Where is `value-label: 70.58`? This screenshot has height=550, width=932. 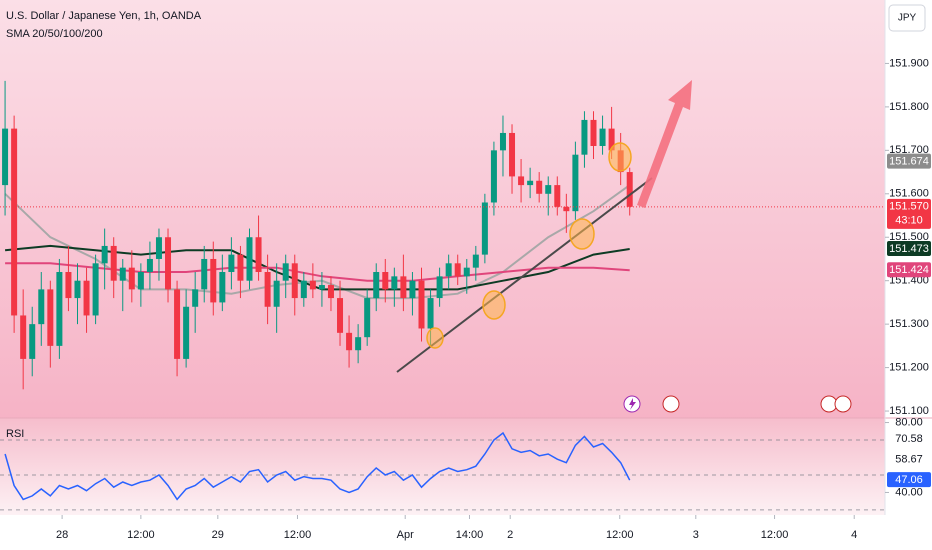
value-label: 70.58 is located at coordinates (909, 439).